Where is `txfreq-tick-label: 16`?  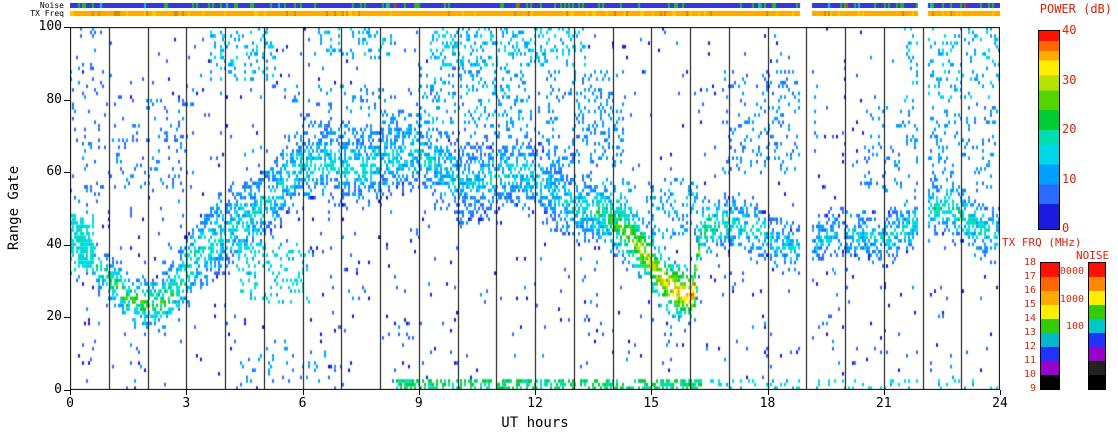
txfreq-tick-label: 16 is located at coordinates (1029, 290).